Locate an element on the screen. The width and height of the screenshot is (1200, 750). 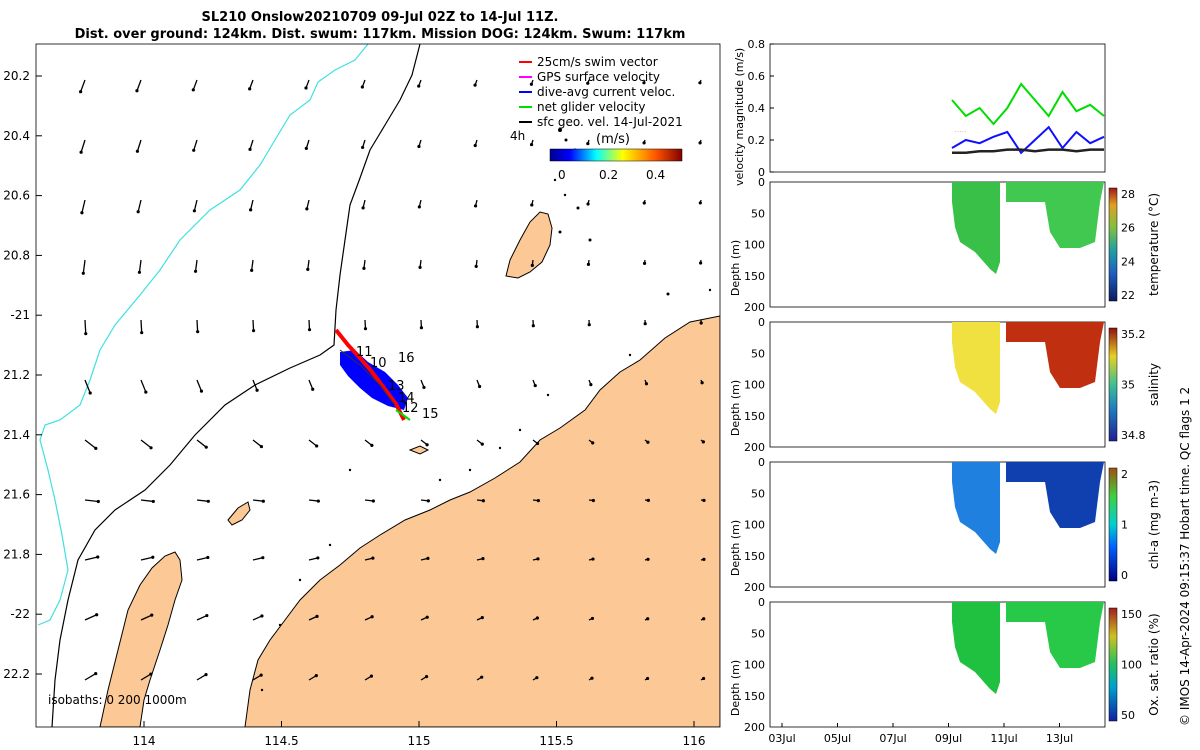
speed-colorbar is located at coordinates (616, 155).